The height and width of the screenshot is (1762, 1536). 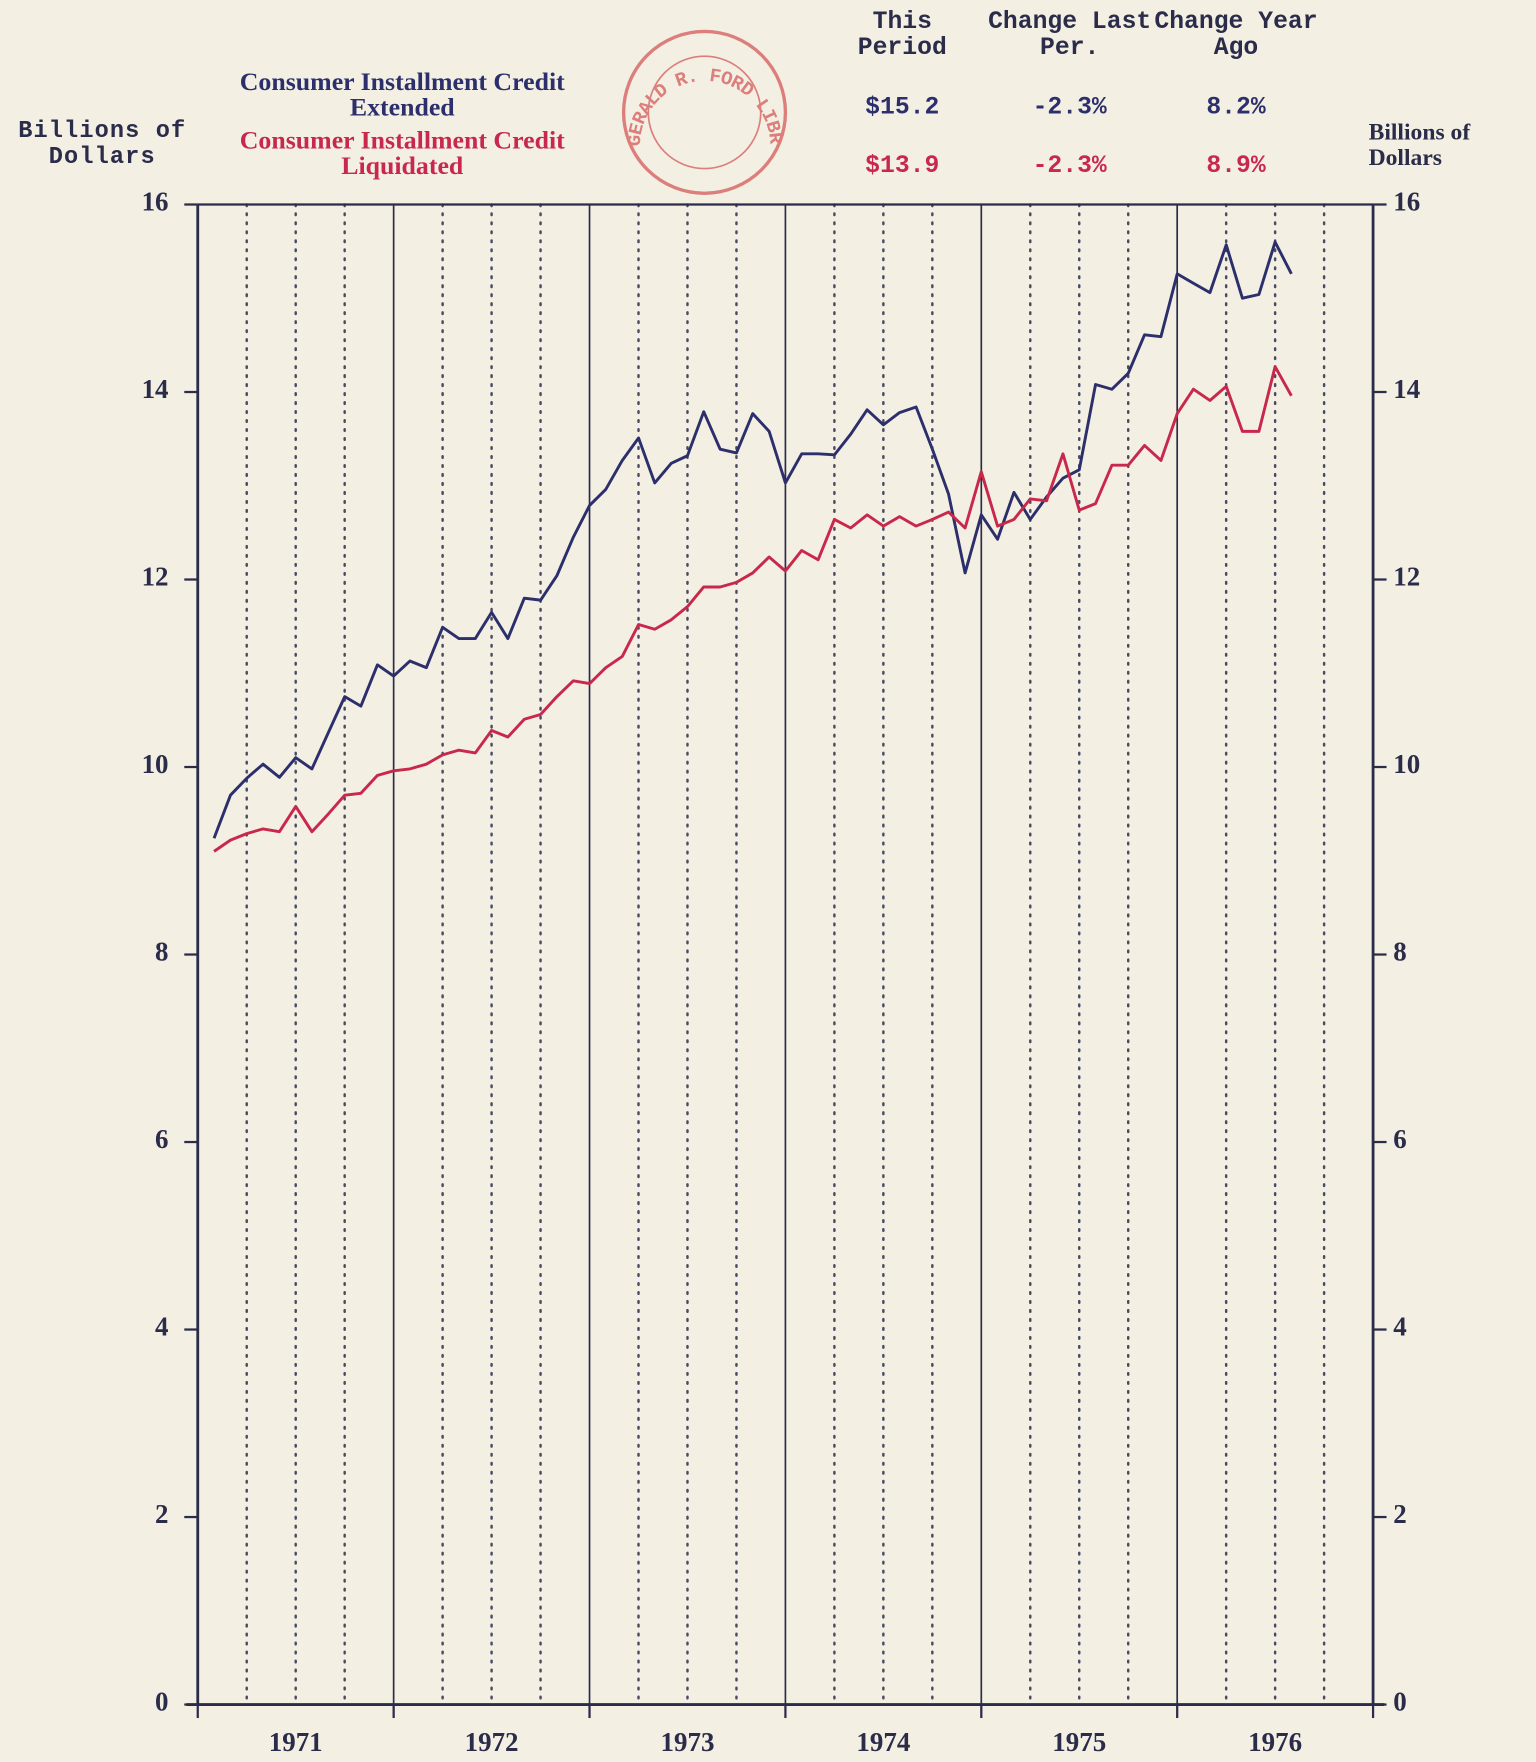 I want to click on y-tick-label: 14, so click(x=155, y=389).